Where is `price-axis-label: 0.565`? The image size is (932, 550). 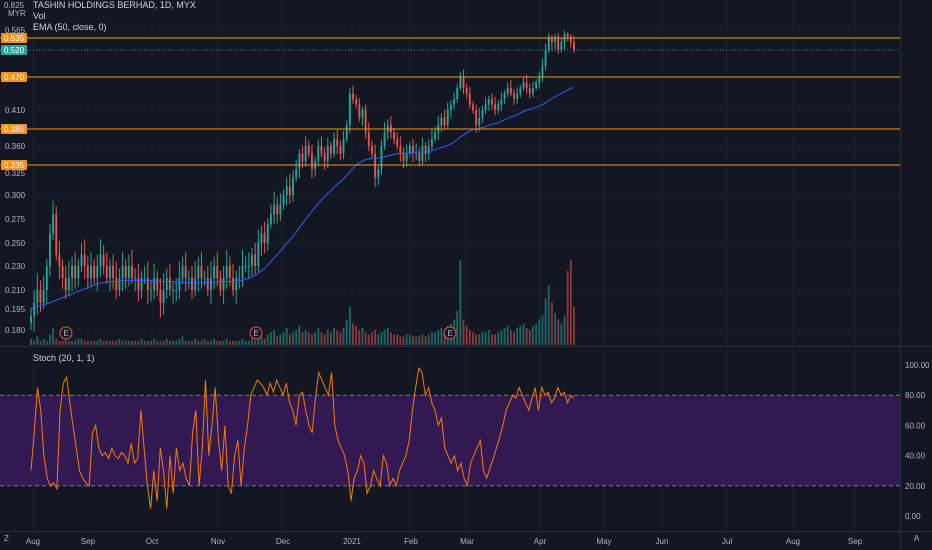 price-axis-label: 0.565 is located at coordinates (15, 30).